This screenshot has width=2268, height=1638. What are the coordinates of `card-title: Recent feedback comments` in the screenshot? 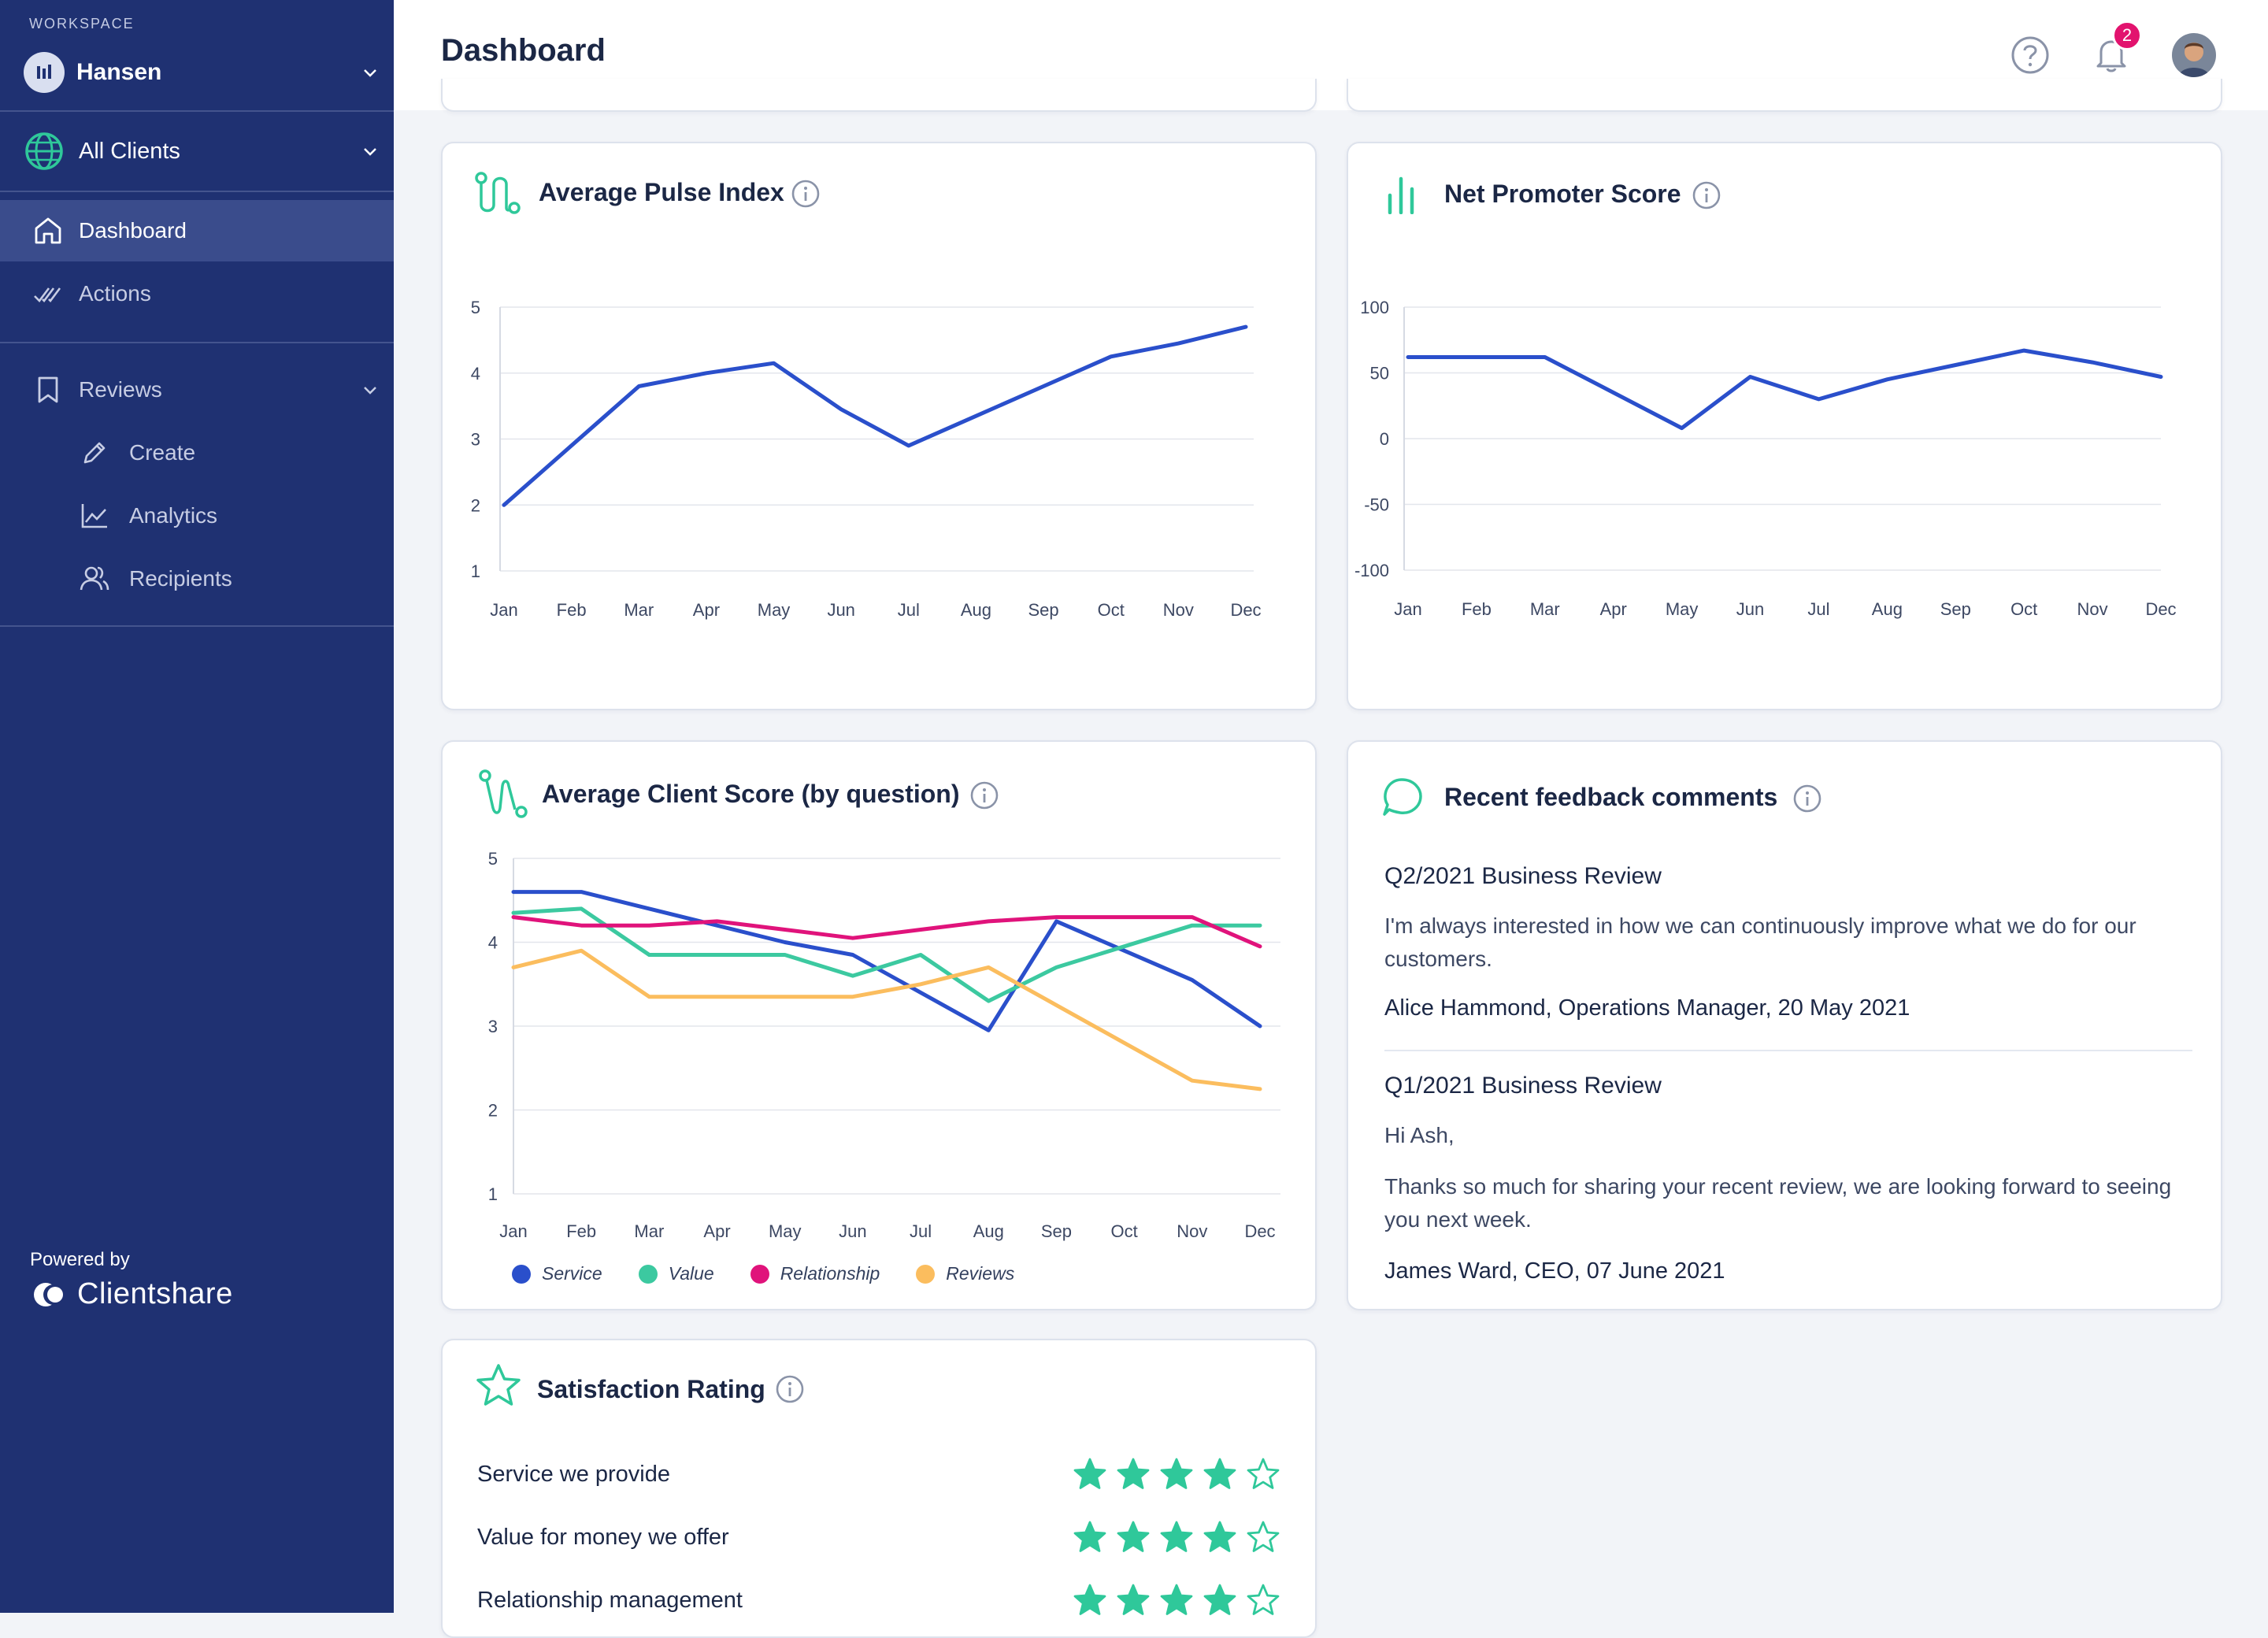 It's located at (1611, 797).